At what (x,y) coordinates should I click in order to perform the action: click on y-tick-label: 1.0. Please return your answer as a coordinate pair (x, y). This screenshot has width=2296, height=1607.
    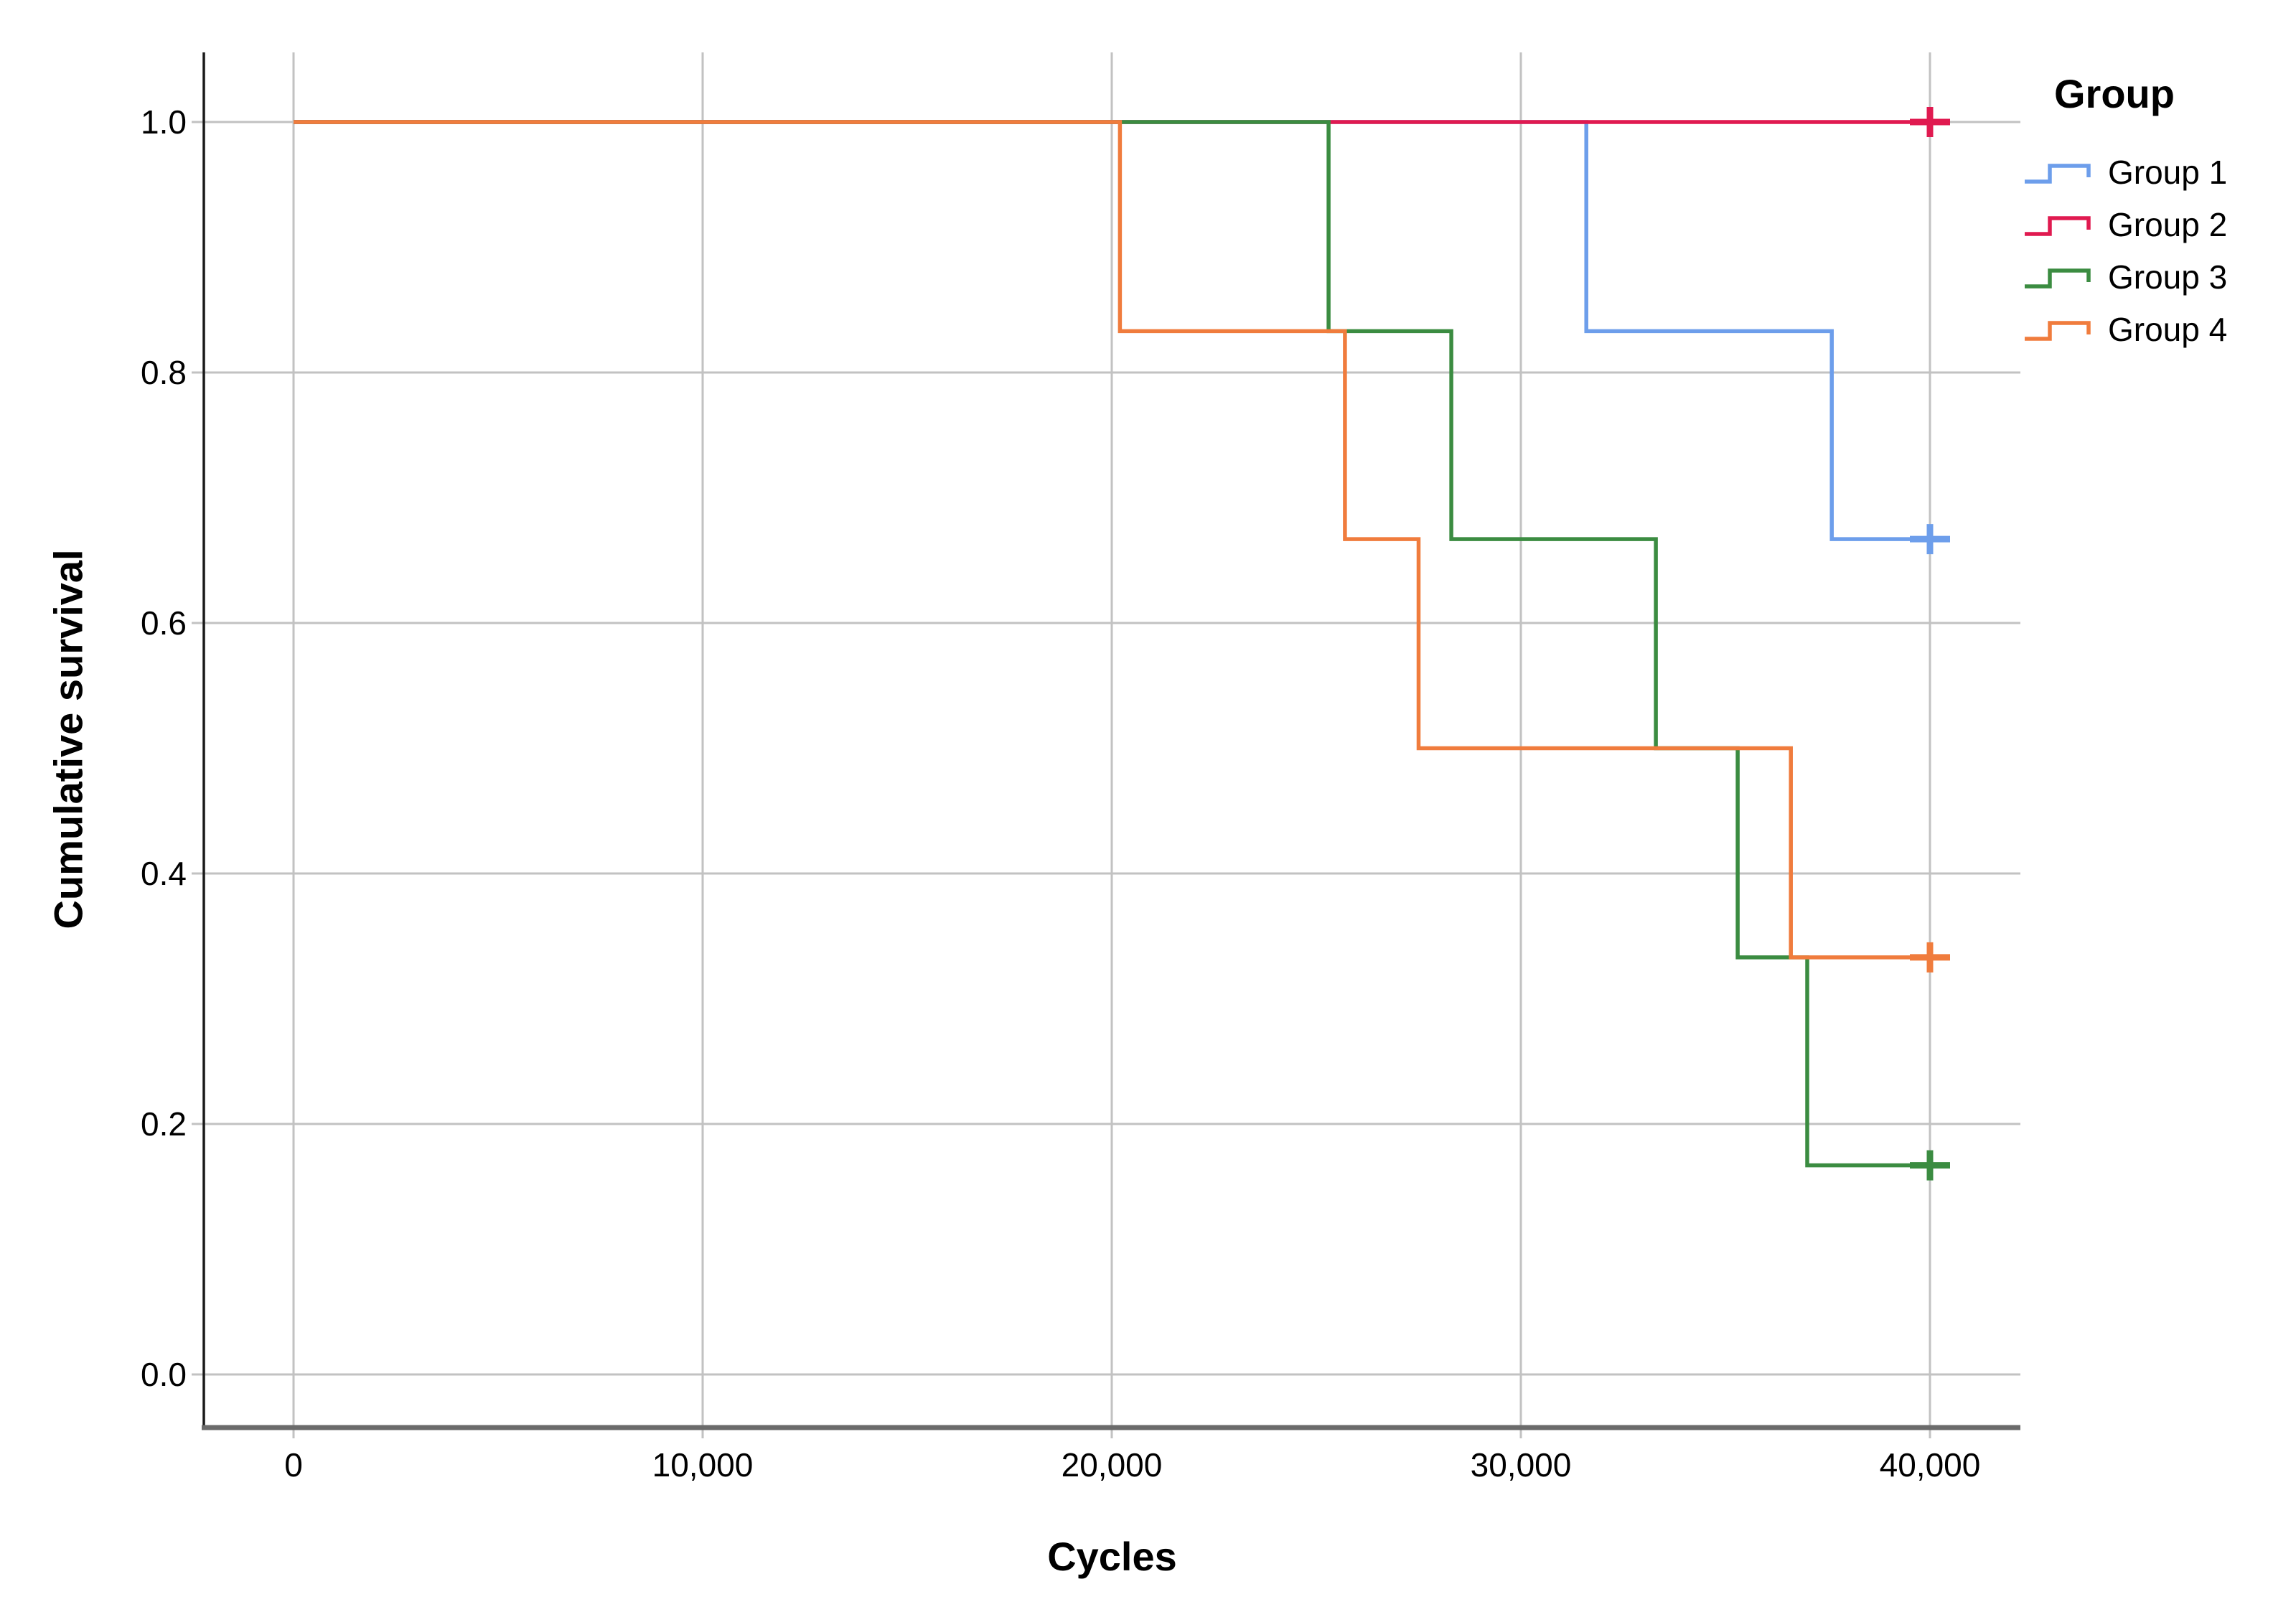
    Looking at the image, I should click on (164, 122).